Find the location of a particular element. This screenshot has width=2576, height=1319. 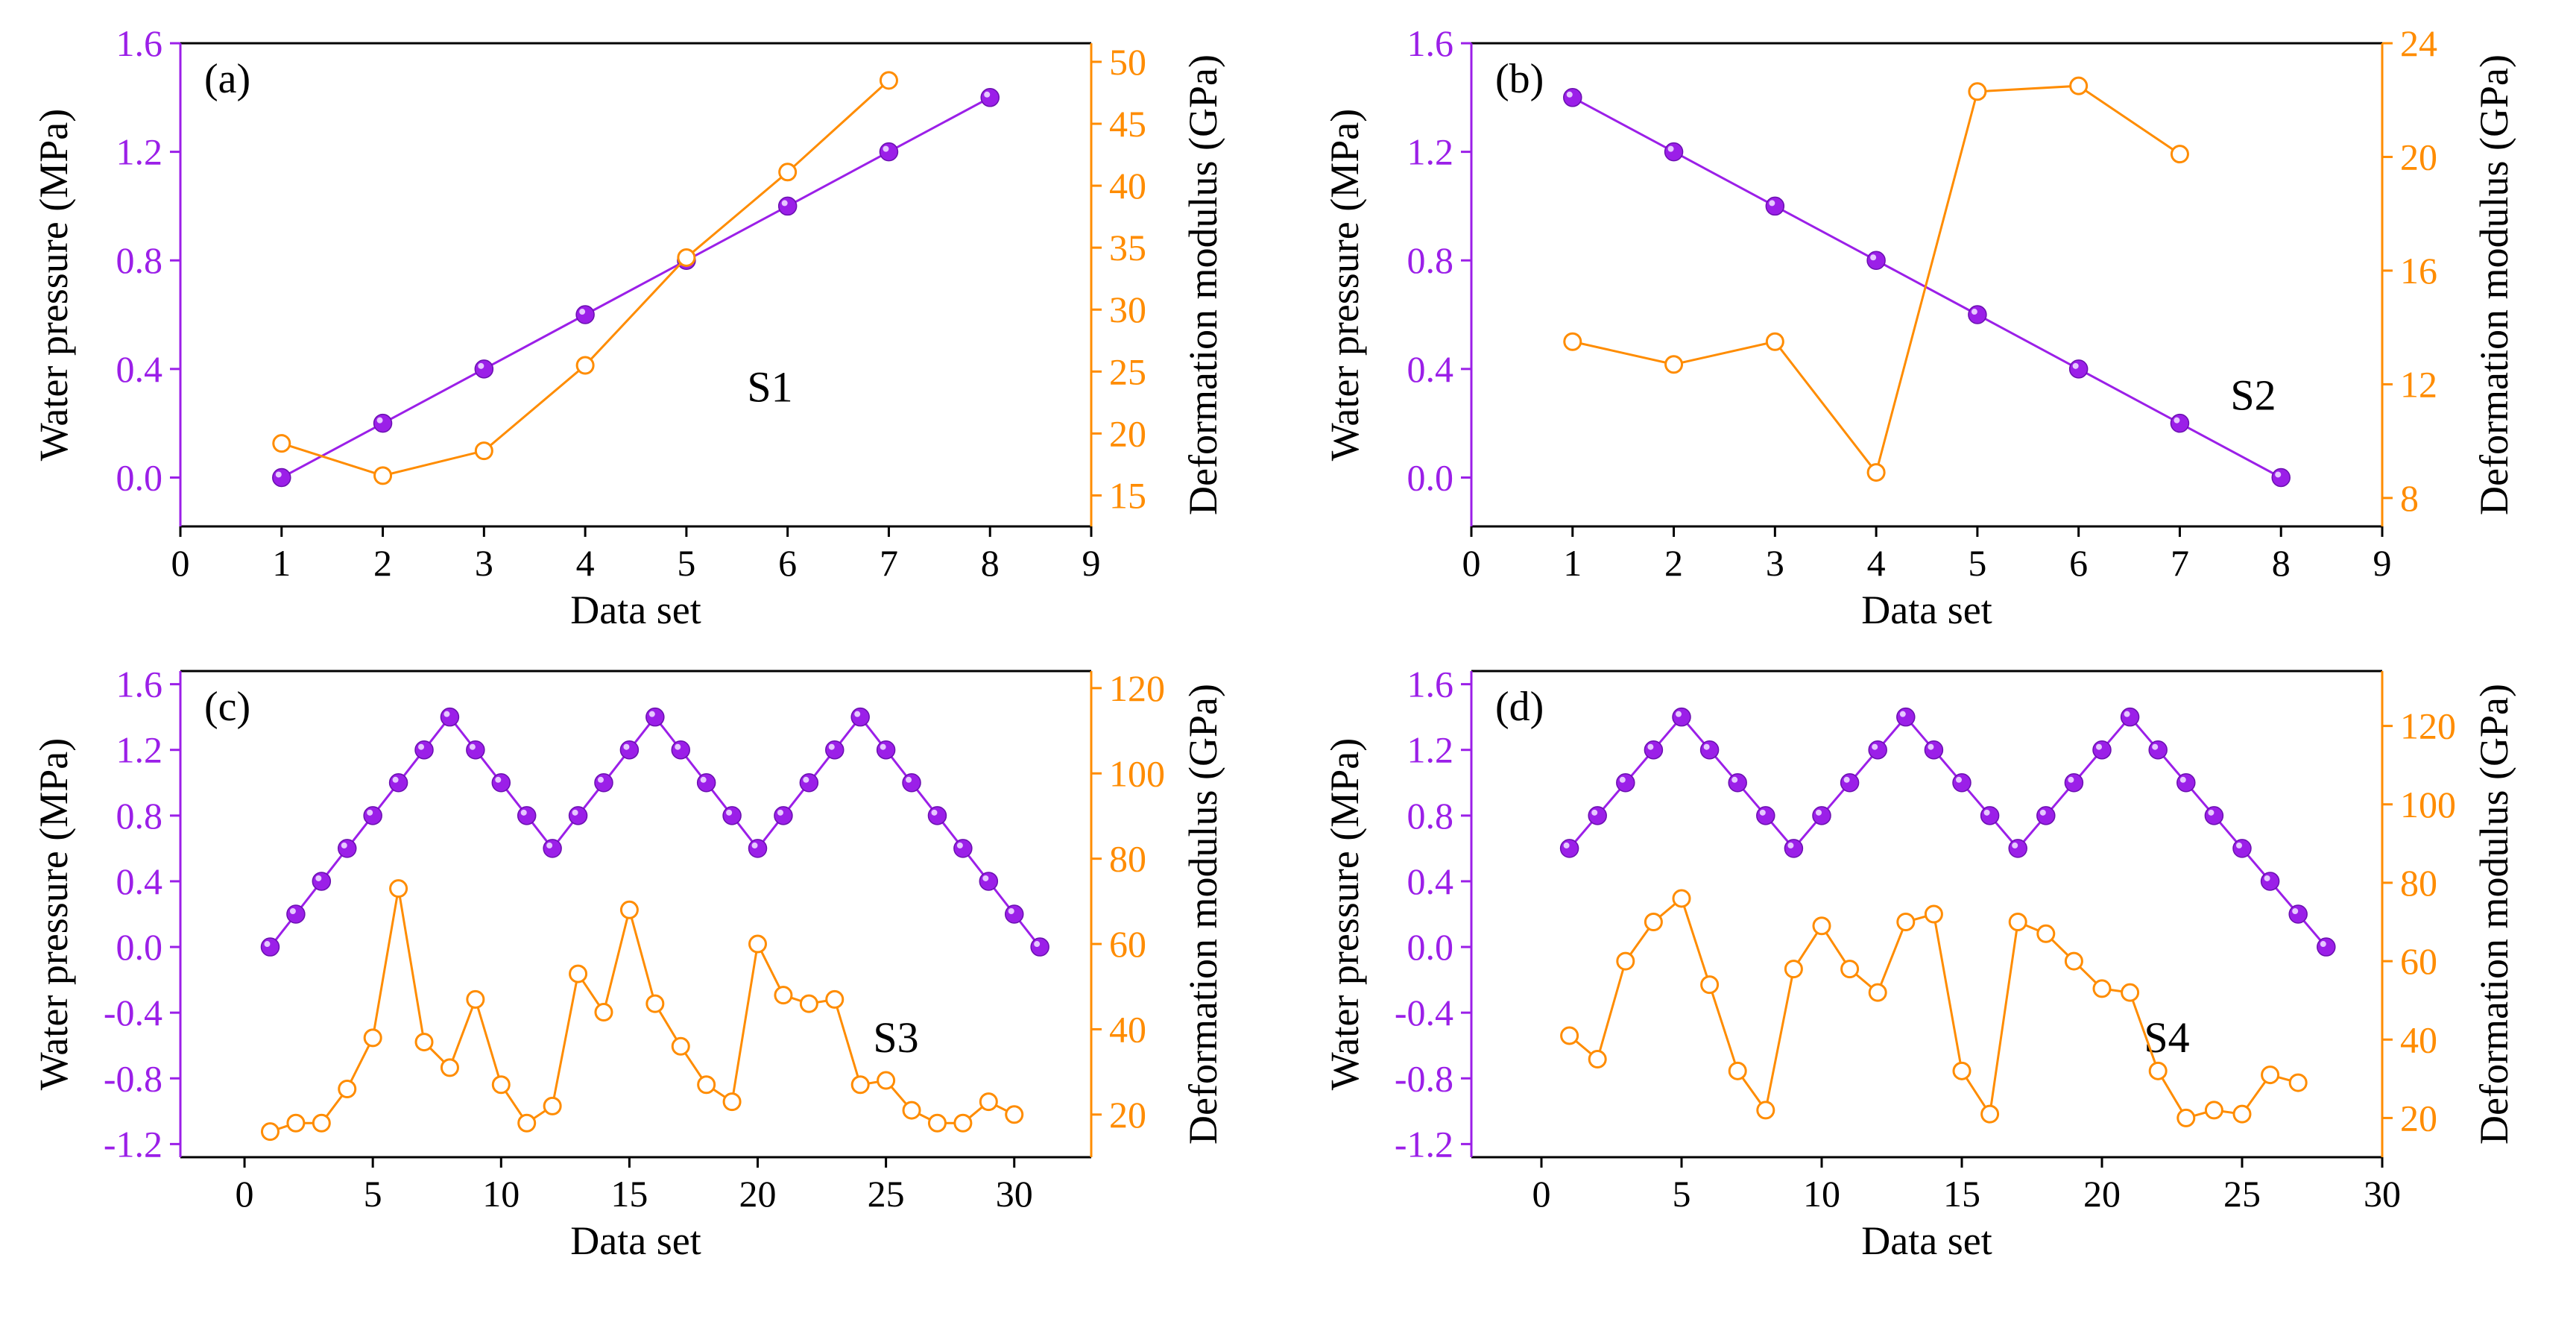

x-tick-label: 8 is located at coordinates (991, 563).